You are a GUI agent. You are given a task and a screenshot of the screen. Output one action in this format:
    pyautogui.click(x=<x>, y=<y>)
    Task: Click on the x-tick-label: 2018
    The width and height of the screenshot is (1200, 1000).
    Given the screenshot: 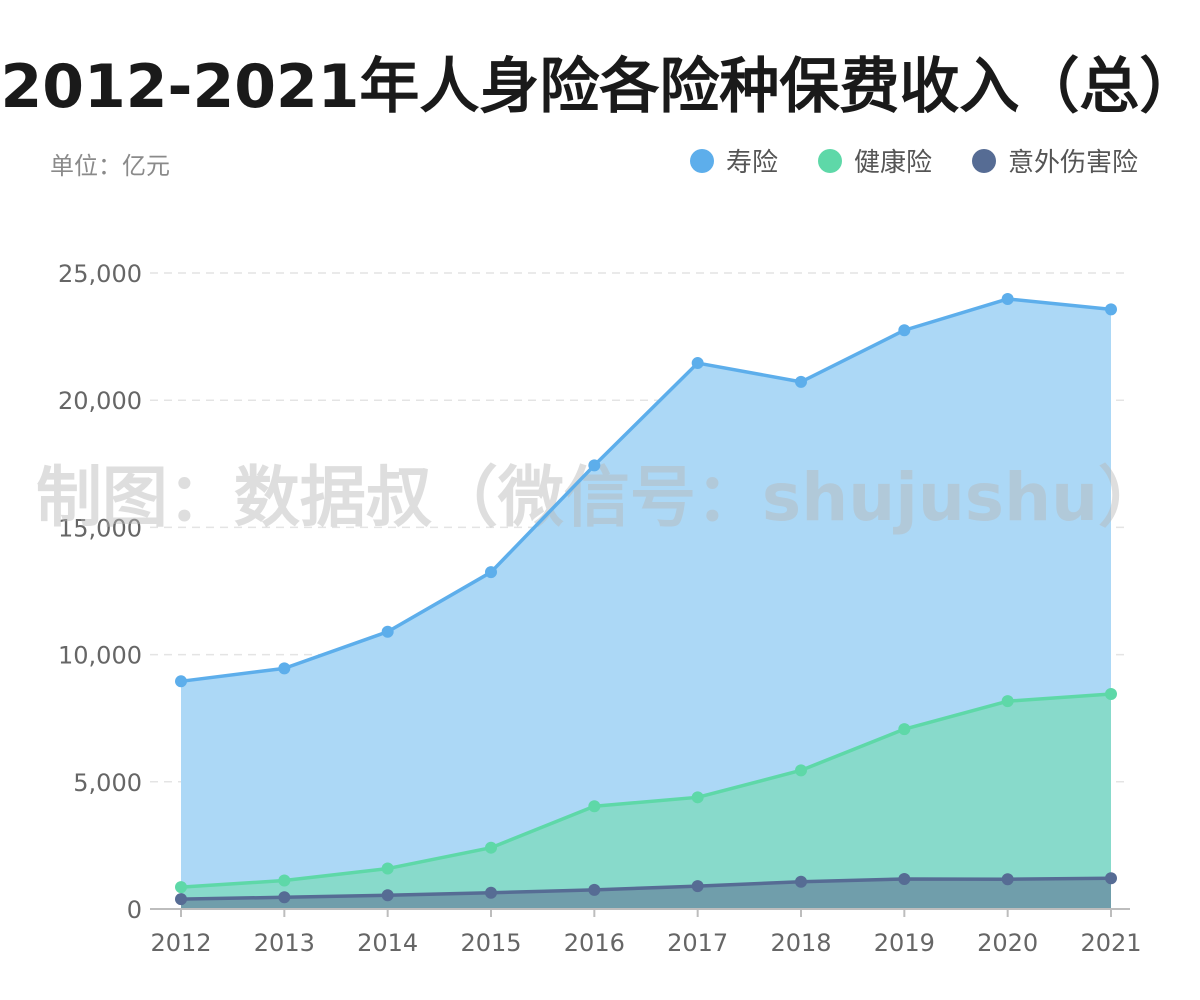 What is the action you would take?
    pyautogui.click(x=800, y=943)
    